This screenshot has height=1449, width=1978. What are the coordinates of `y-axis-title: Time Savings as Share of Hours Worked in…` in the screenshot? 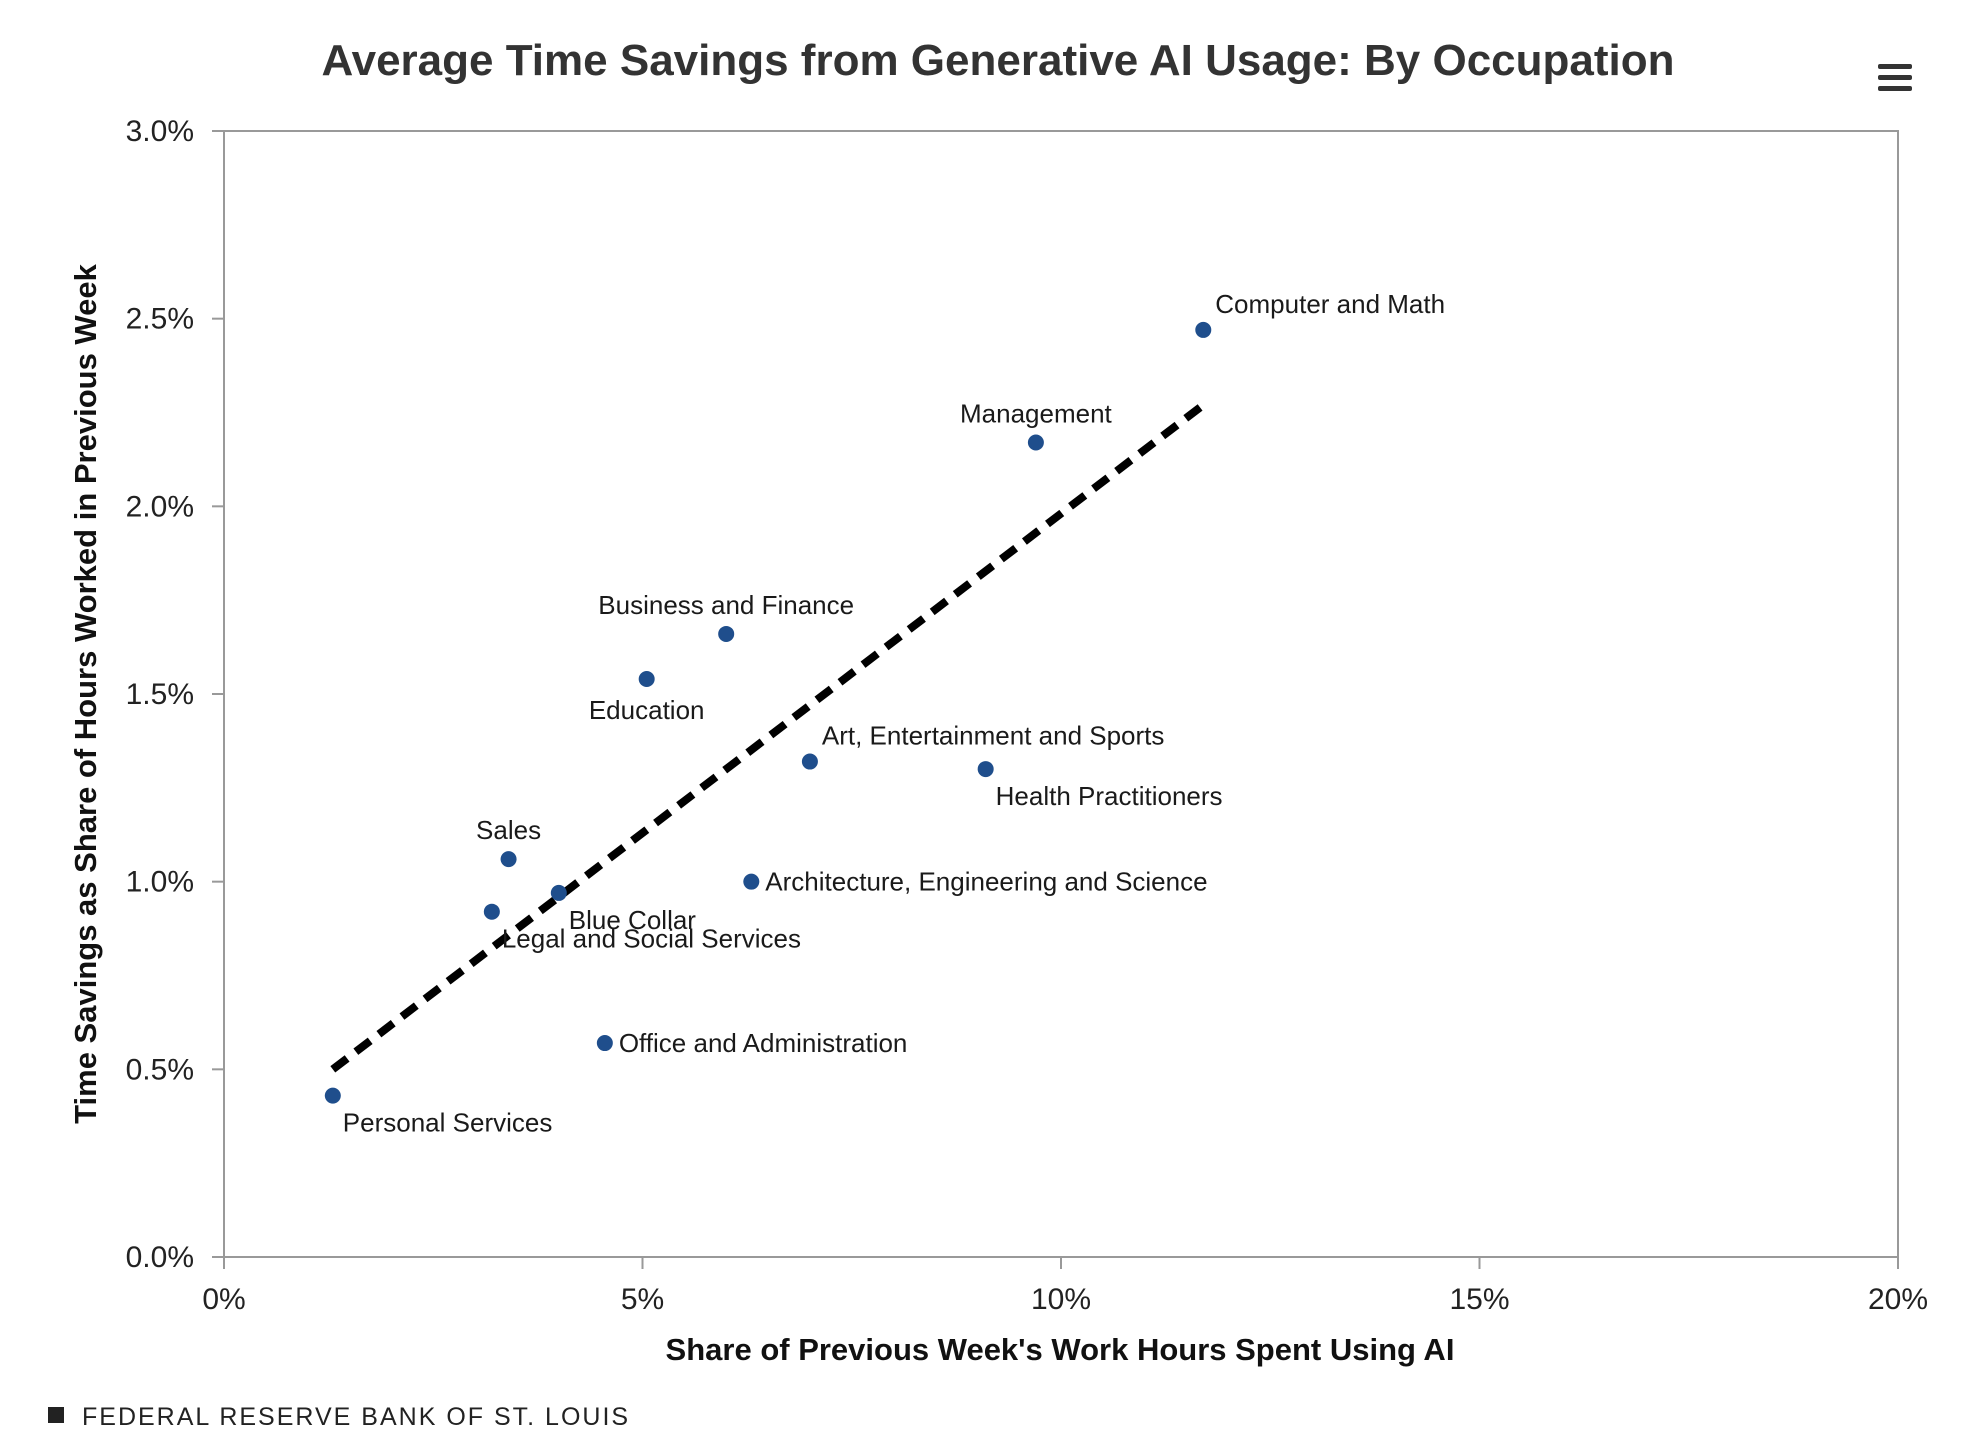 It's located at (85, 693).